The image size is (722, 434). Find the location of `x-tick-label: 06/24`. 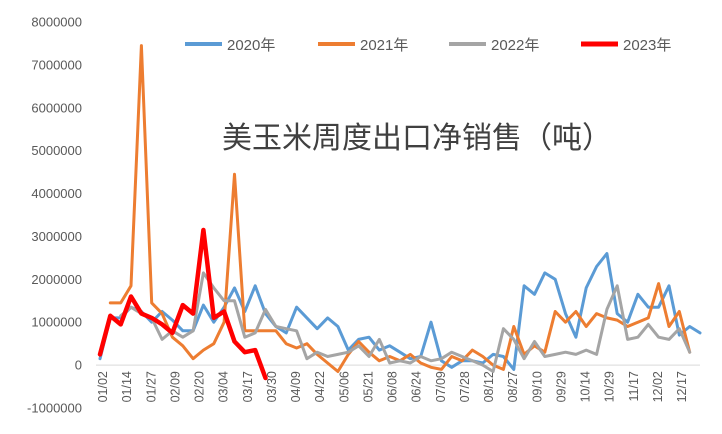

x-tick-label: 06/24 is located at coordinates (417, 386).